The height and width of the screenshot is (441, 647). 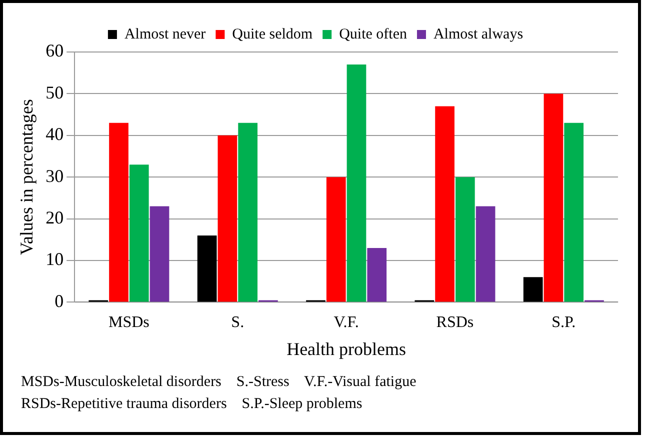 What do you see at coordinates (237, 323) in the screenshot?
I see `x-tick-label: S.` at bounding box center [237, 323].